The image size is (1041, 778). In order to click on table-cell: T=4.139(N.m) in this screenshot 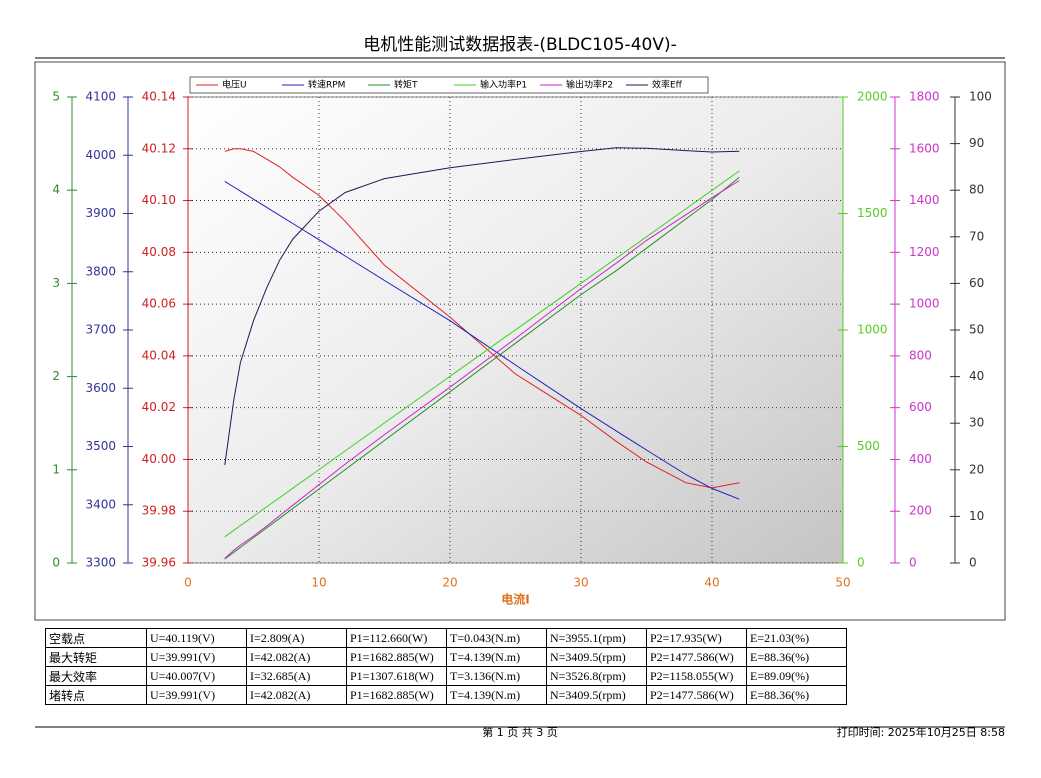, I will do `click(496, 695)`.